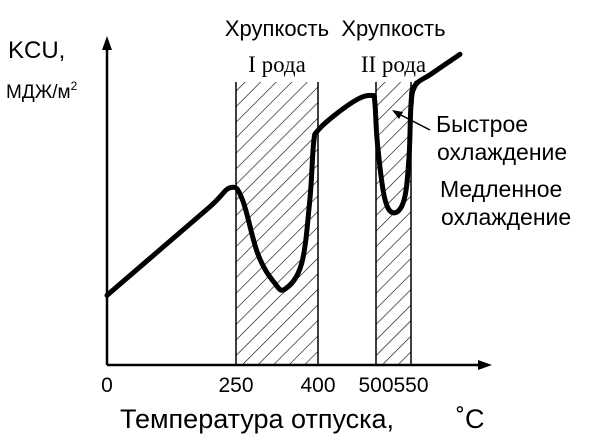 The width and height of the screenshot is (600, 446). Describe the element at coordinates (479, 137) in the screenshot. I see `fast-cooling-annotation: Быстрое охлаждение` at that location.